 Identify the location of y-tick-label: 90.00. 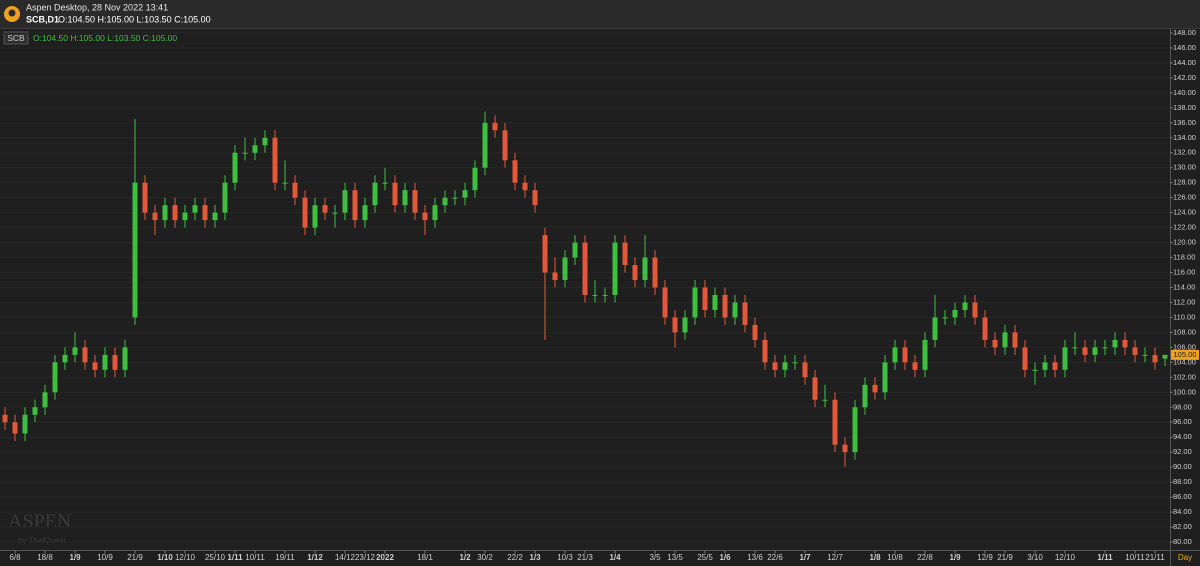
(1182, 466).